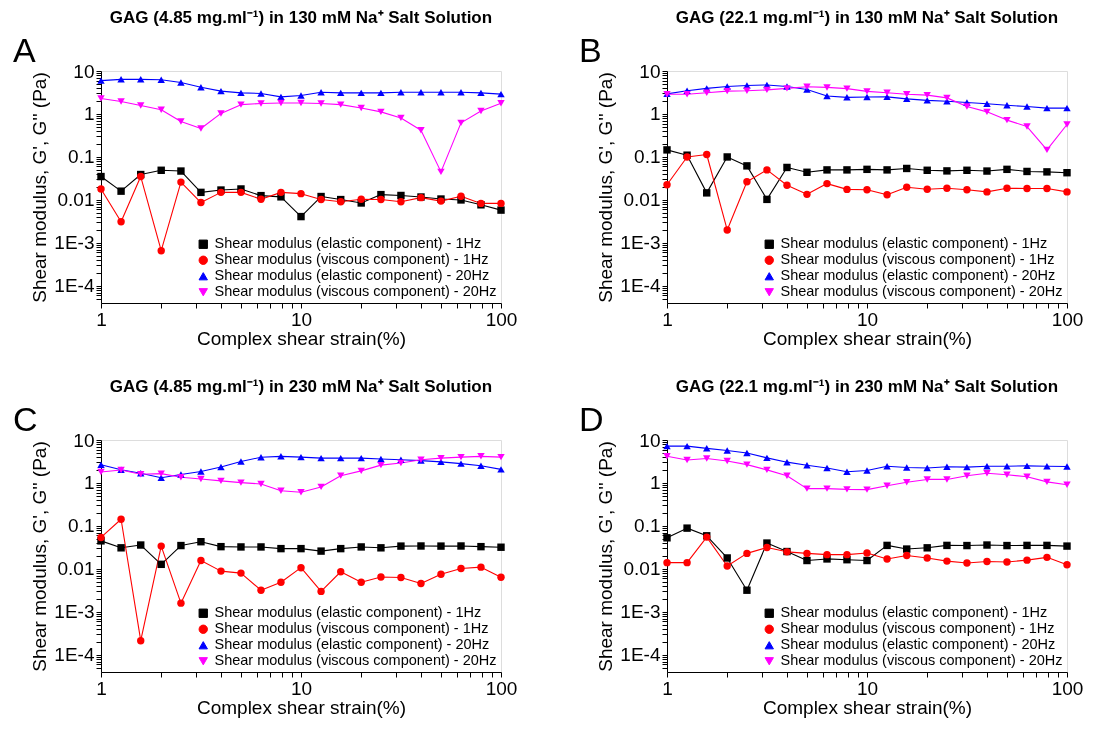 The height and width of the screenshot is (733, 1098). Describe the element at coordinates (591, 419) in the screenshot. I see `text: D` at that location.